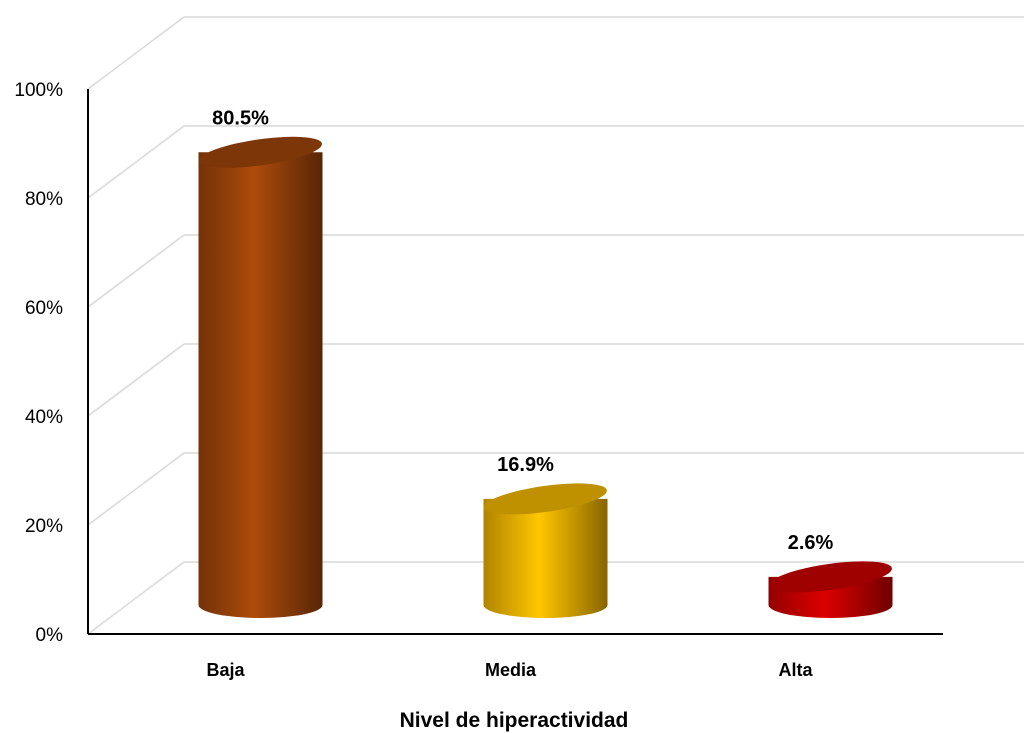 The image size is (1024, 733). I want to click on y-tick-label: 0%, so click(50, 635).